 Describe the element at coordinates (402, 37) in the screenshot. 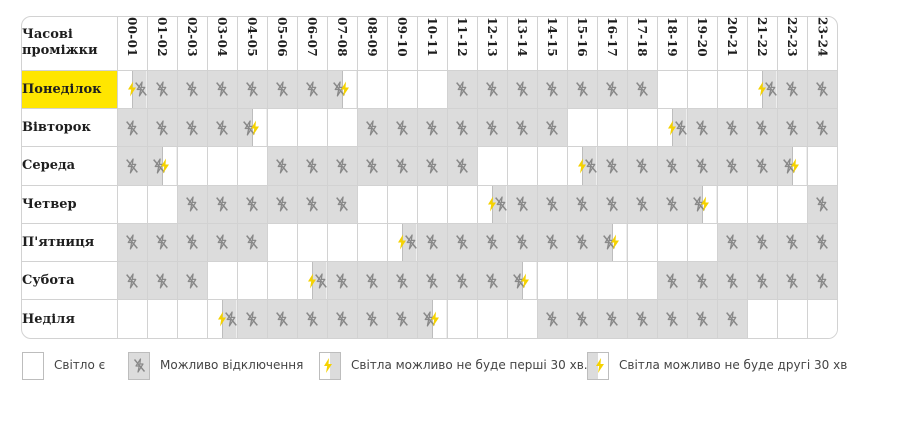

I see `hour-label: 09-10` at that location.